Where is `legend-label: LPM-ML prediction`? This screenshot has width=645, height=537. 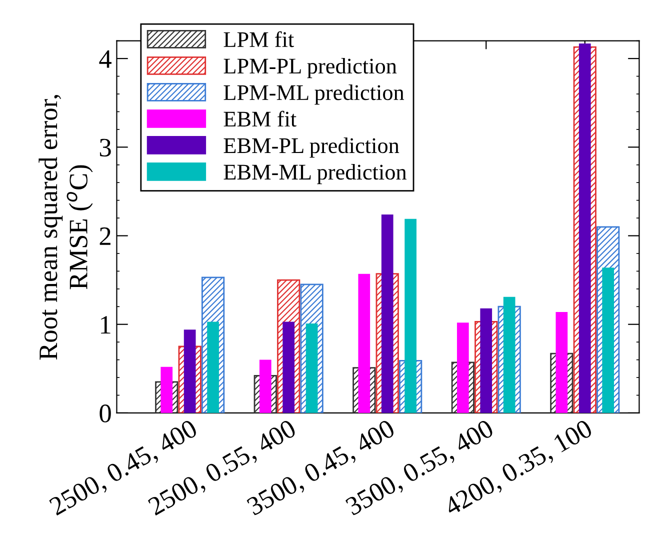
legend-label: LPM-ML prediction is located at coordinates (314, 94).